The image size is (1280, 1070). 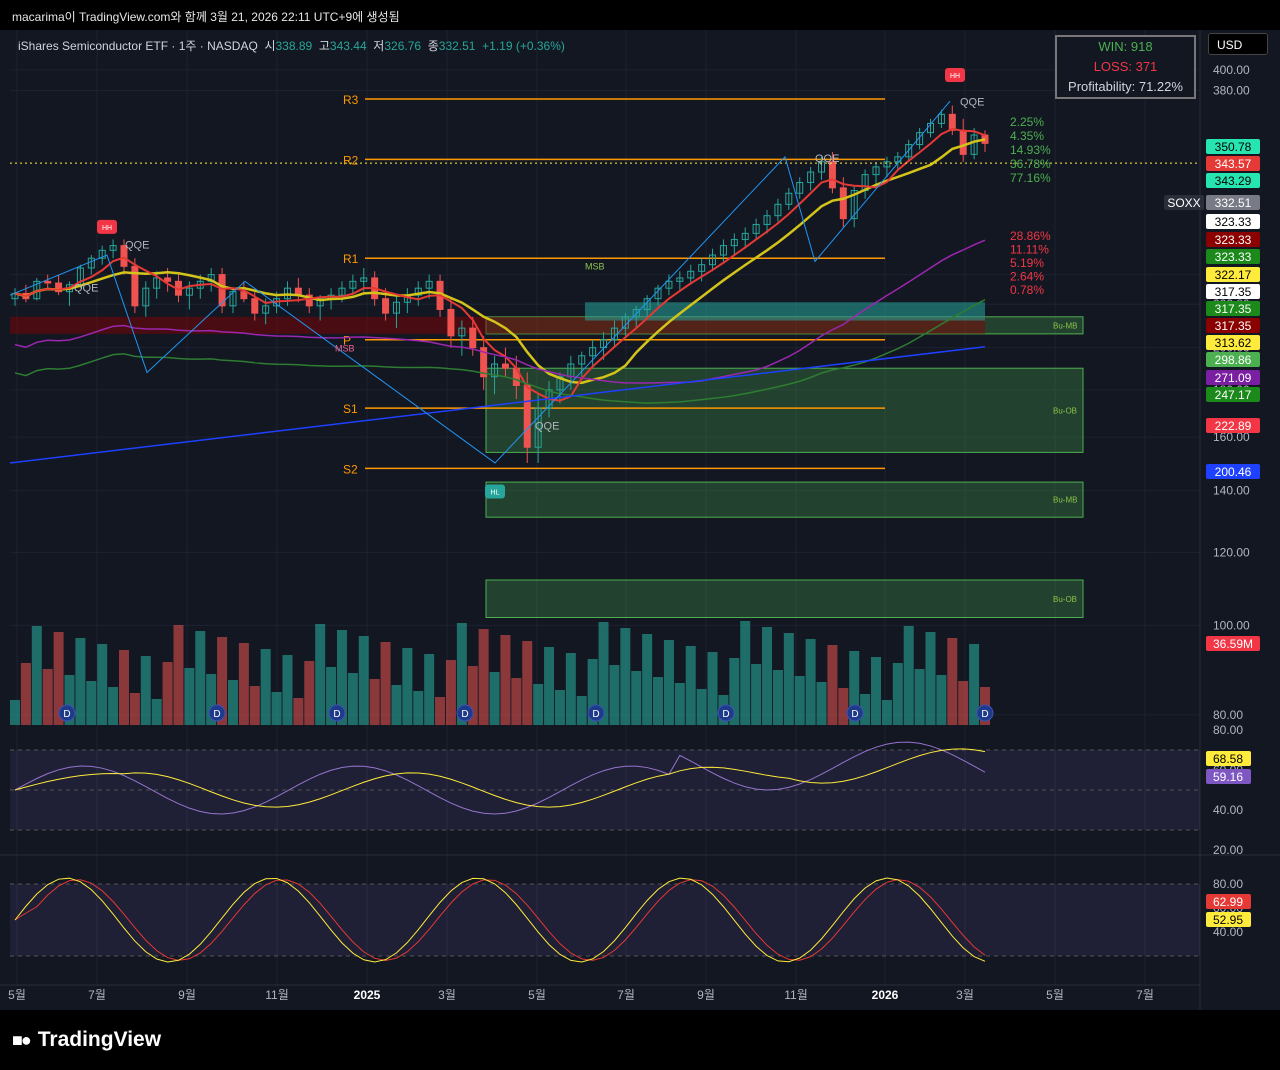 I want to click on tradingview-wordmark: TradingView, so click(x=99, y=1039).